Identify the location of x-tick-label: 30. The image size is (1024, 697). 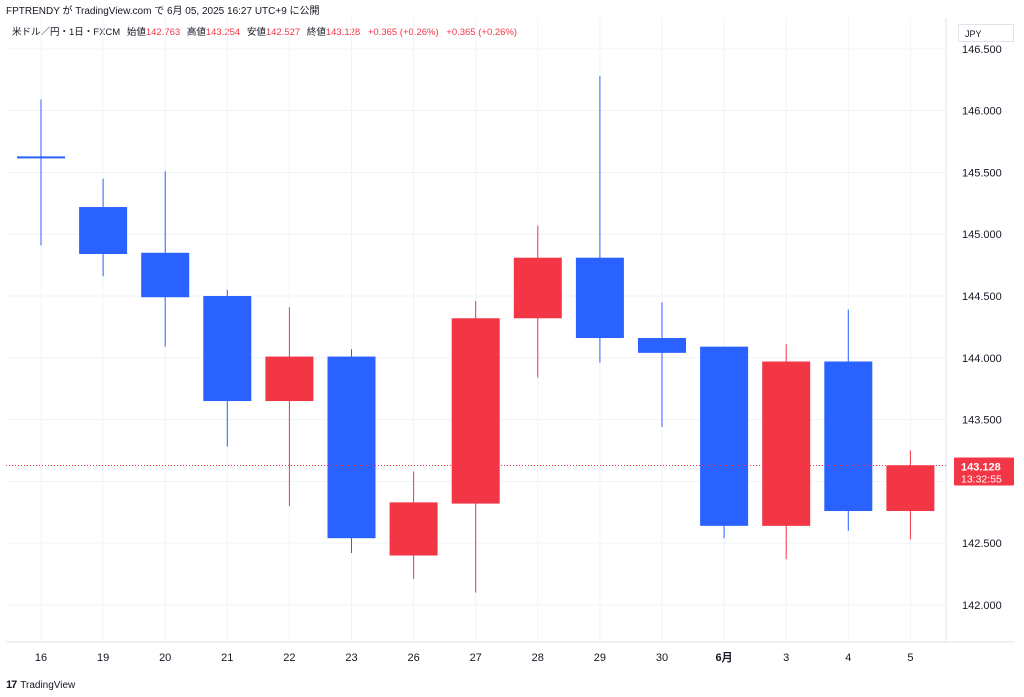
(662, 658).